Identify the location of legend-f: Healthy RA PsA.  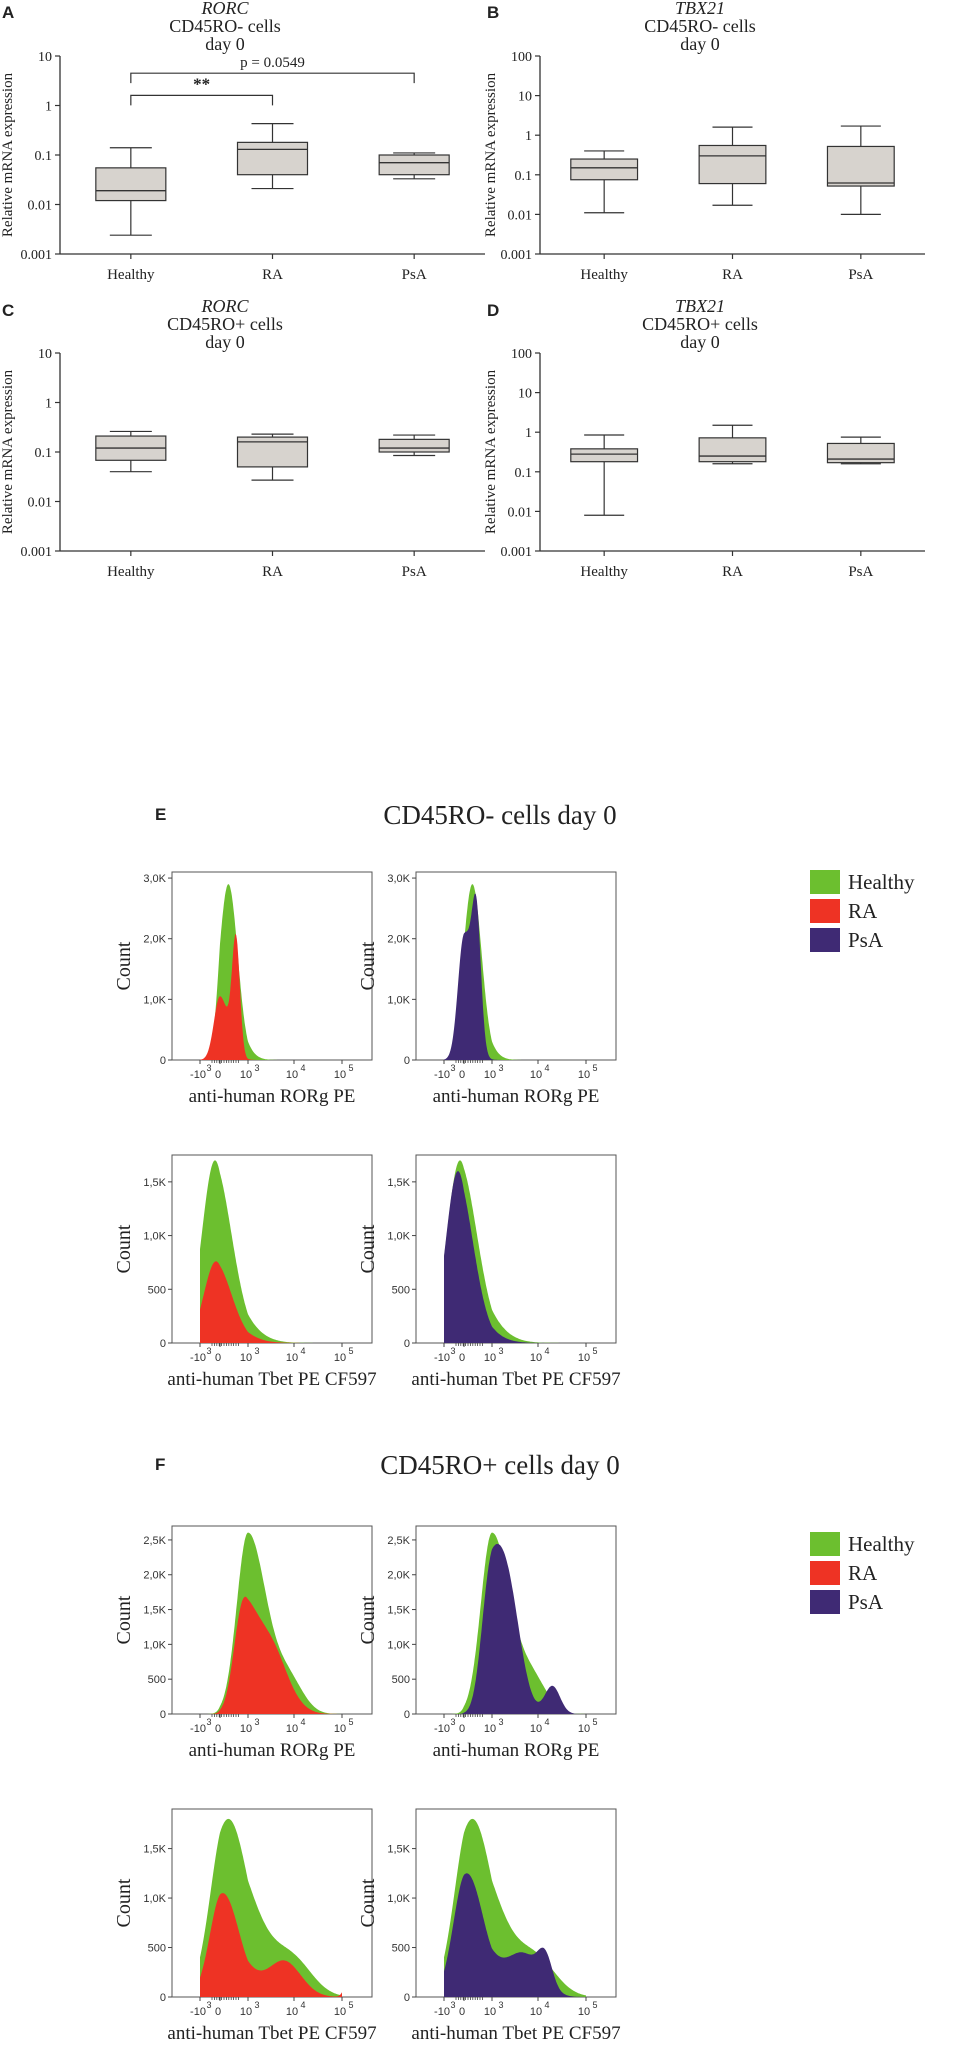
(862, 1573).